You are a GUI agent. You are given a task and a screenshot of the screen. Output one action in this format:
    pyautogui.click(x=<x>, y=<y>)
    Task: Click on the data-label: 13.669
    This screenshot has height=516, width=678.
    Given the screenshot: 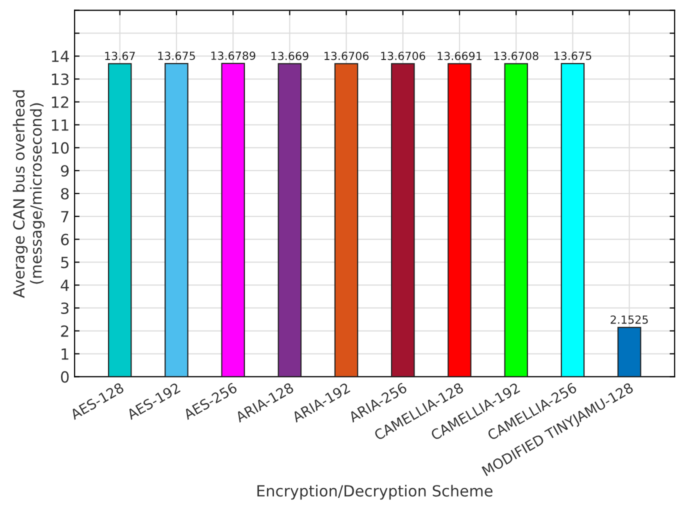 What is the action you would take?
    pyautogui.click(x=289, y=56)
    